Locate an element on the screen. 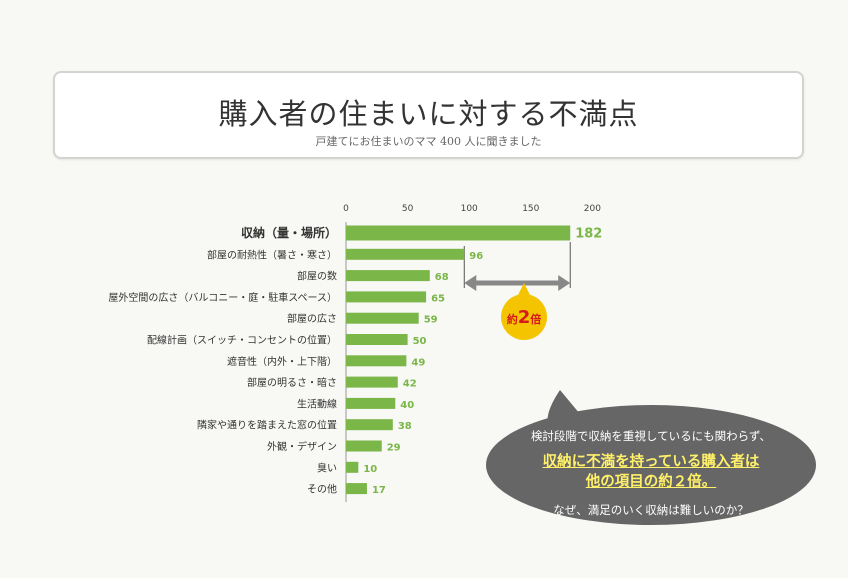 The image size is (848, 578). category-label: 収納（量・場所） is located at coordinates (289, 232).